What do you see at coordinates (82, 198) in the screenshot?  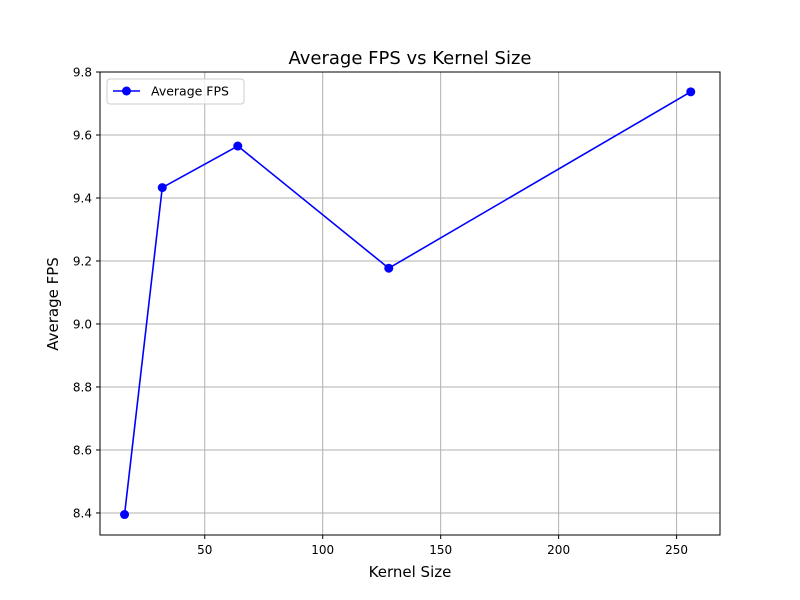 I see `y-tick-label: 9.4` at bounding box center [82, 198].